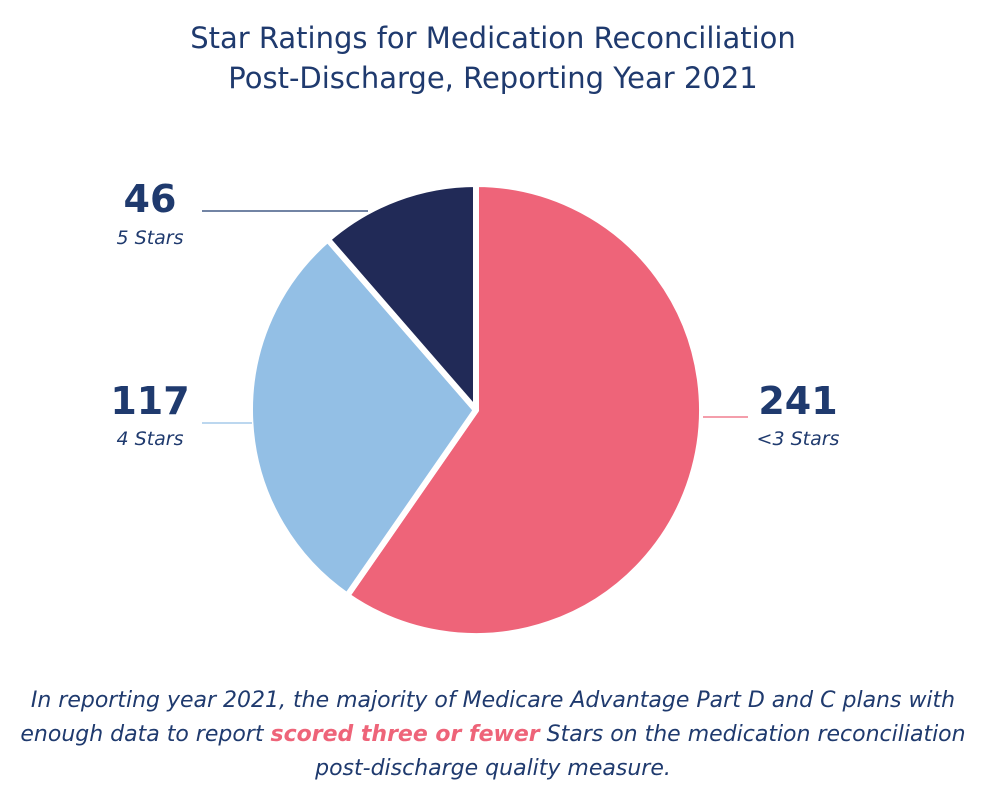 Image resolution: width=986 pixels, height=810 pixels. Describe the element at coordinates (150, 238) in the screenshot. I see `slice-label-5-stars: 5 Stars` at that location.